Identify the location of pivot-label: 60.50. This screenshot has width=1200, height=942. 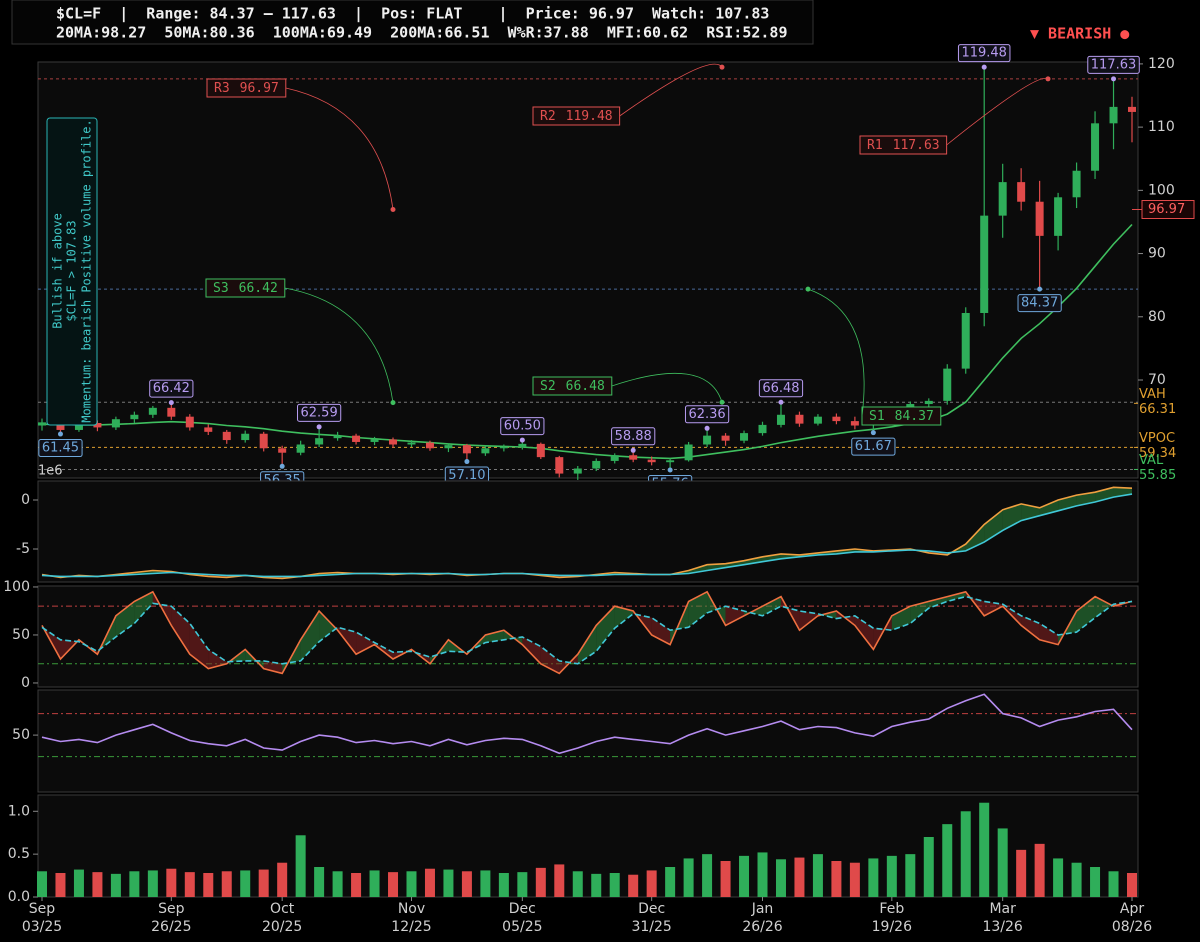
(522, 426).